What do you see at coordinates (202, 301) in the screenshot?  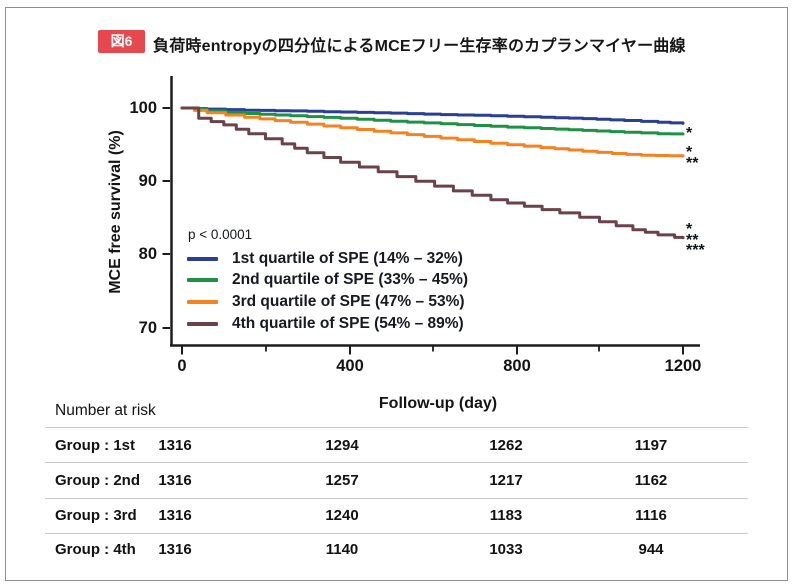 I see `legend-swatch-q3` at bounding box center [202, 301].